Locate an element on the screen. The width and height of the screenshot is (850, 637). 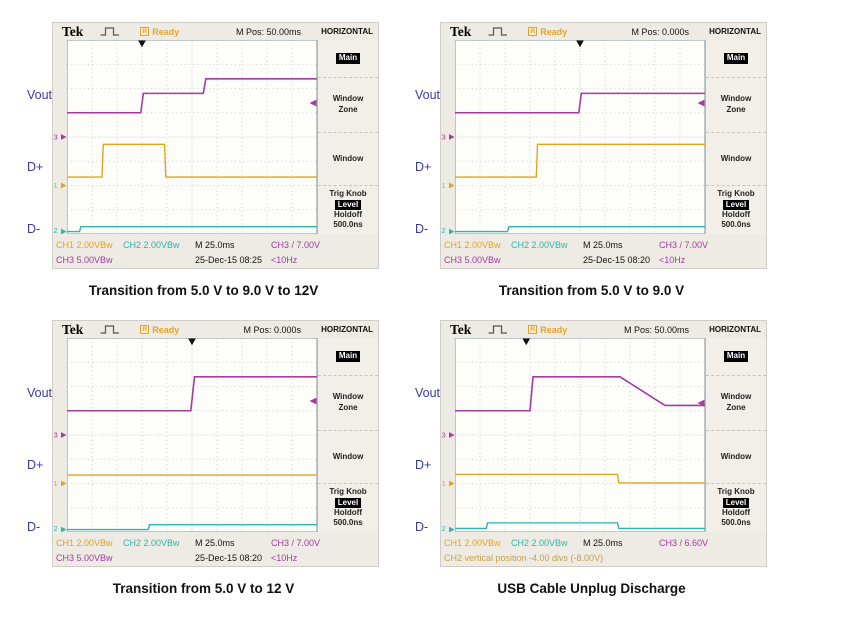
ch3-ground-marker-label: 3 is located at coordinates (56, 435).